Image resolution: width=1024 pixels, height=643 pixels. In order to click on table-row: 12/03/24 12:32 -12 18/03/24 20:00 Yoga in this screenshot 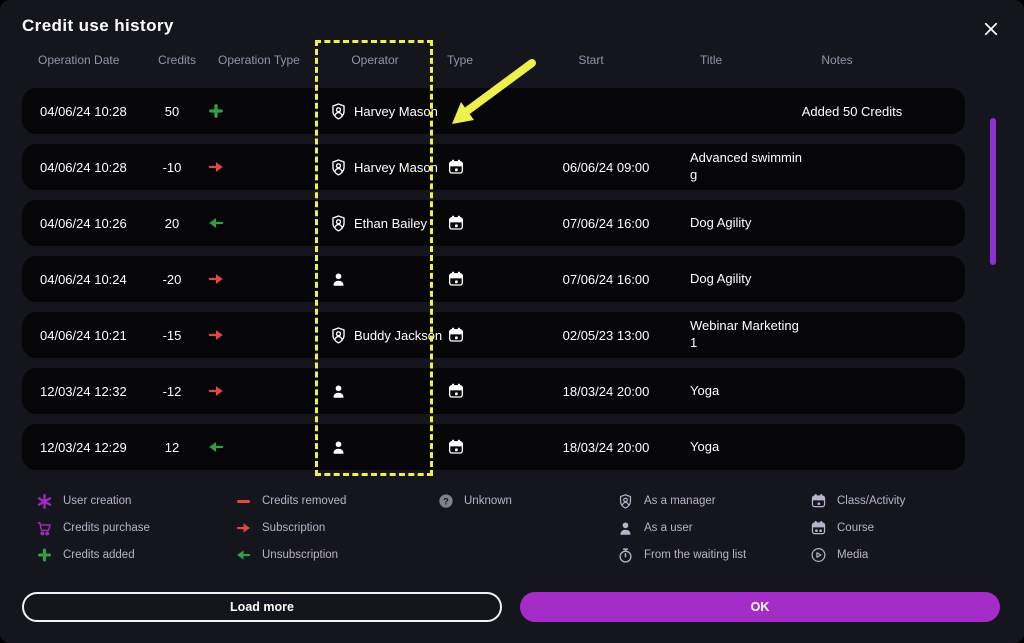, I will do `click(493, 391)`.